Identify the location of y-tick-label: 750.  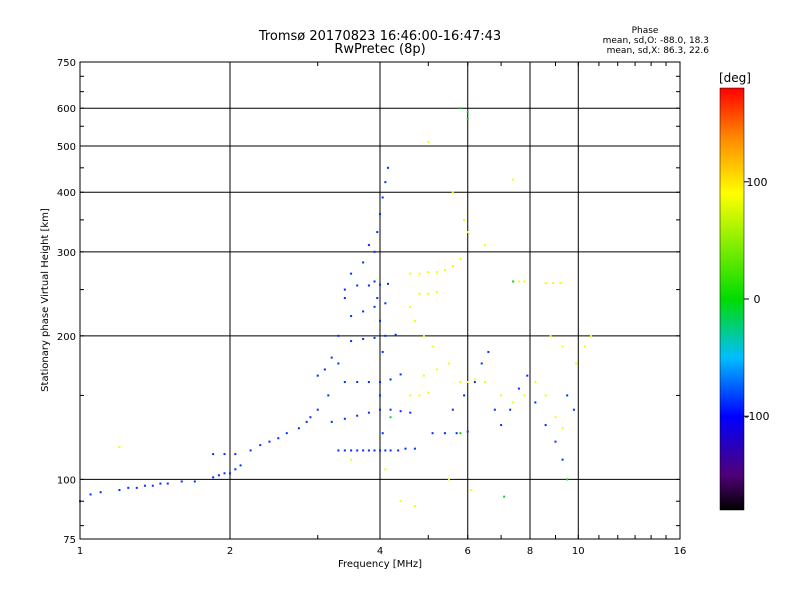
(66, 63).